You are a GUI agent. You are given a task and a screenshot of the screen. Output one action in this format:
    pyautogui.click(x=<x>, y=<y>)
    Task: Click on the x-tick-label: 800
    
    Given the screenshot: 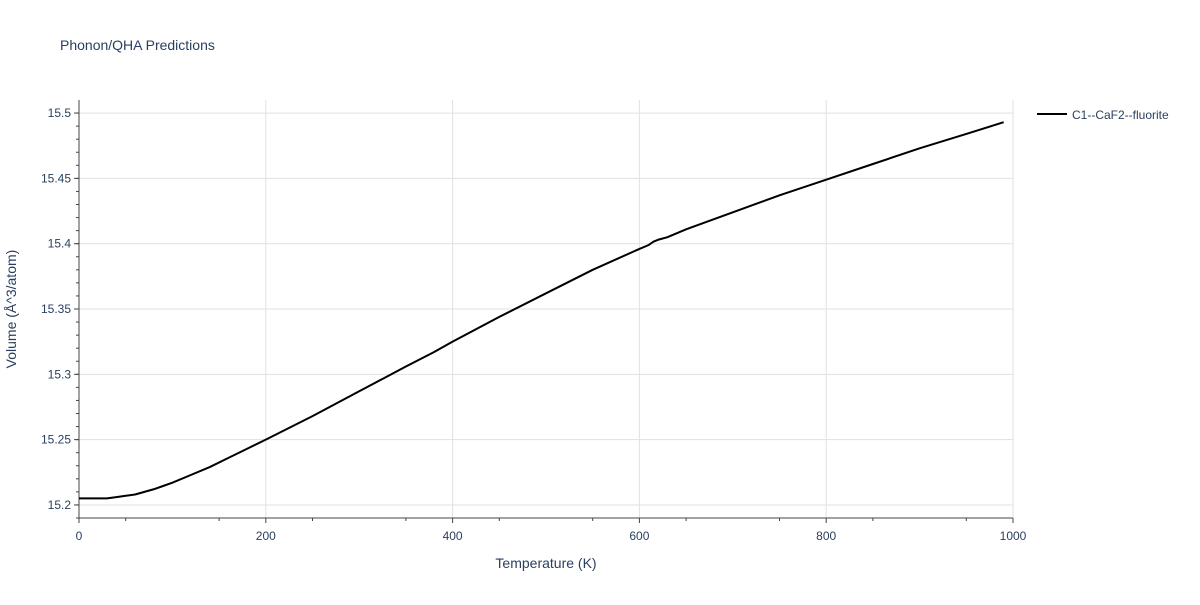 What is the action you would take?
    pyautogui.click(x=826, y=536)
    